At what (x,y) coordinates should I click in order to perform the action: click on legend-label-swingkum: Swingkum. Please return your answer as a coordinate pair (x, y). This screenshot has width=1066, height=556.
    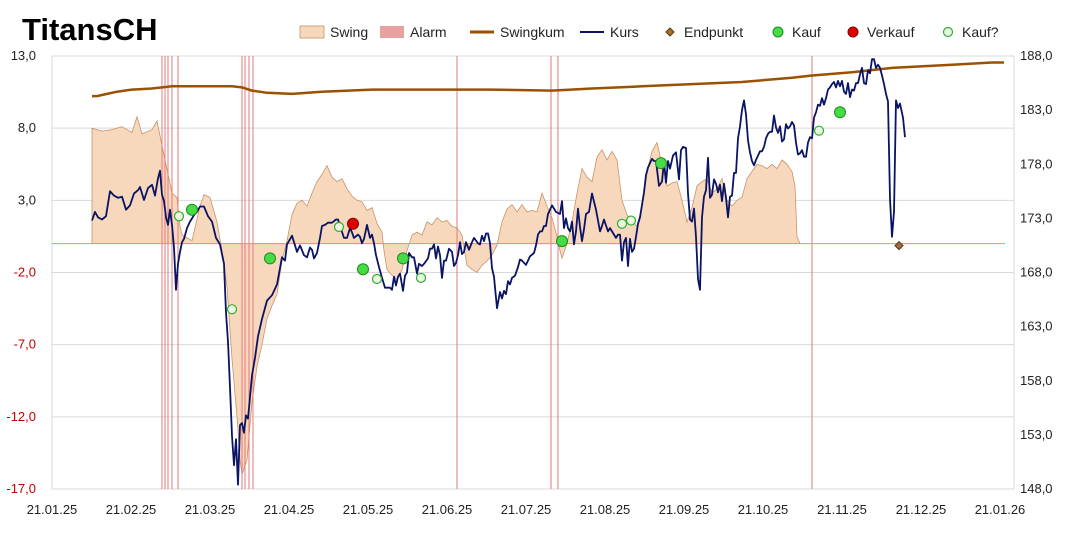
    Looking at the image, I should click on (532, 32).